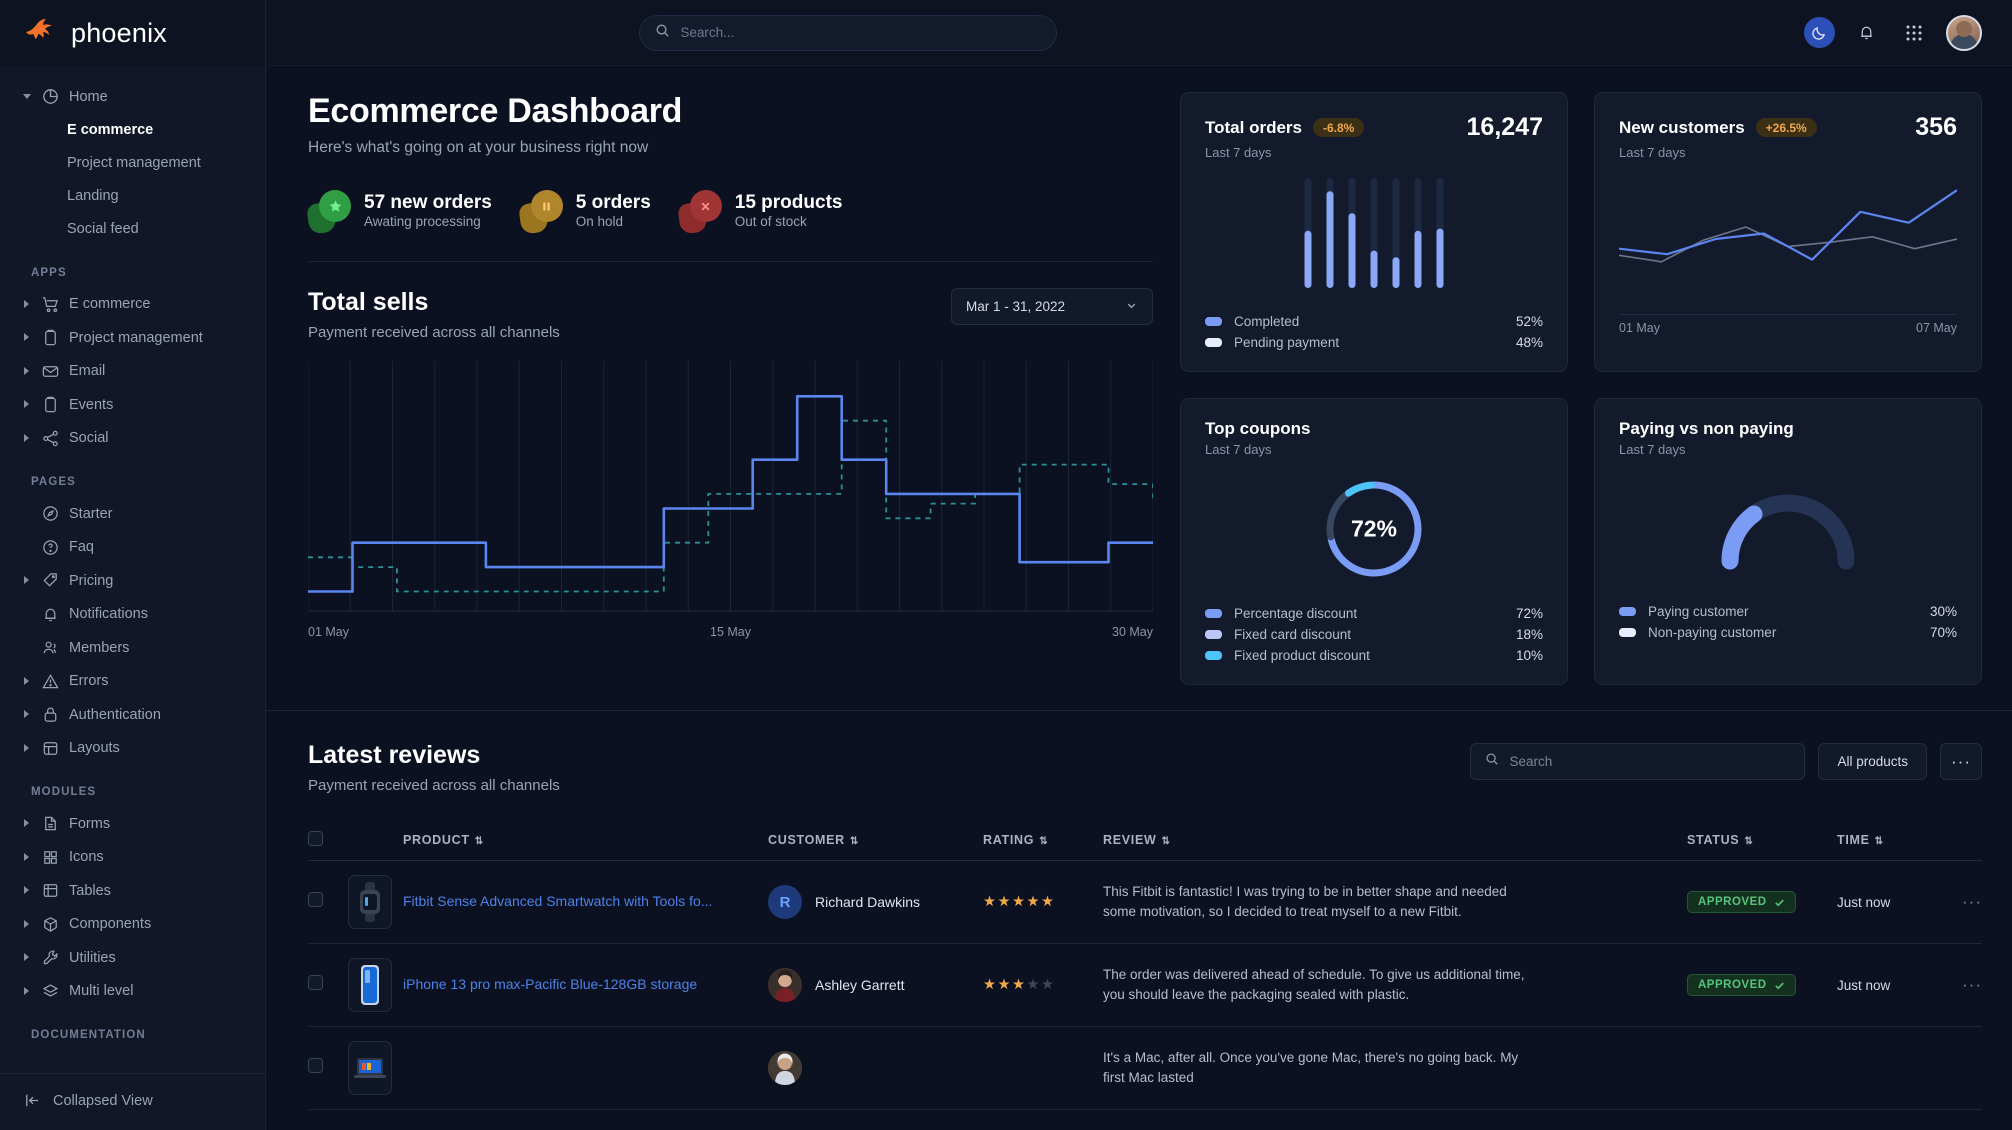  Describe the element at coordinates (132, 615) in the screenshot. I see `sidebar-item-notifications: Notifications` at that location.